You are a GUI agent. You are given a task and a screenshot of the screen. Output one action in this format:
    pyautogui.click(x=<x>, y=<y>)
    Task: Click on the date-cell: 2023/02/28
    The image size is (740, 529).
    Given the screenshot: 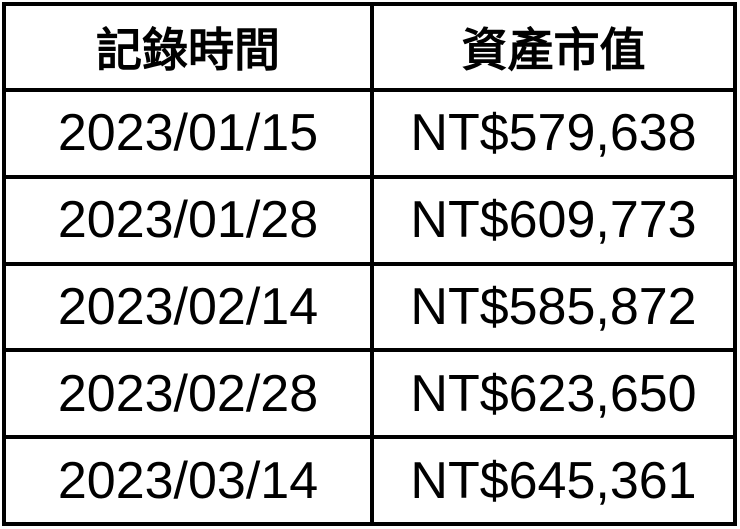 What is the action you would take?
    pyautogui.click(x=188, y=394)
    